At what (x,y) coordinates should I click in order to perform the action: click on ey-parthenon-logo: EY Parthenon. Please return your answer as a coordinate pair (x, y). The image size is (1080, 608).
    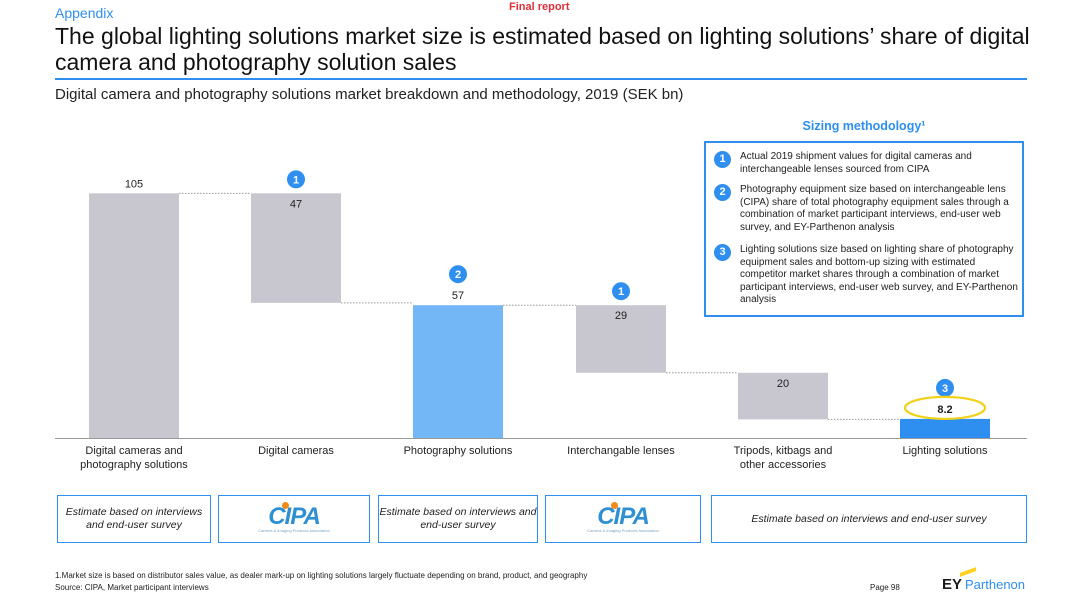
    Looking at the image, I should click on (984, 584).